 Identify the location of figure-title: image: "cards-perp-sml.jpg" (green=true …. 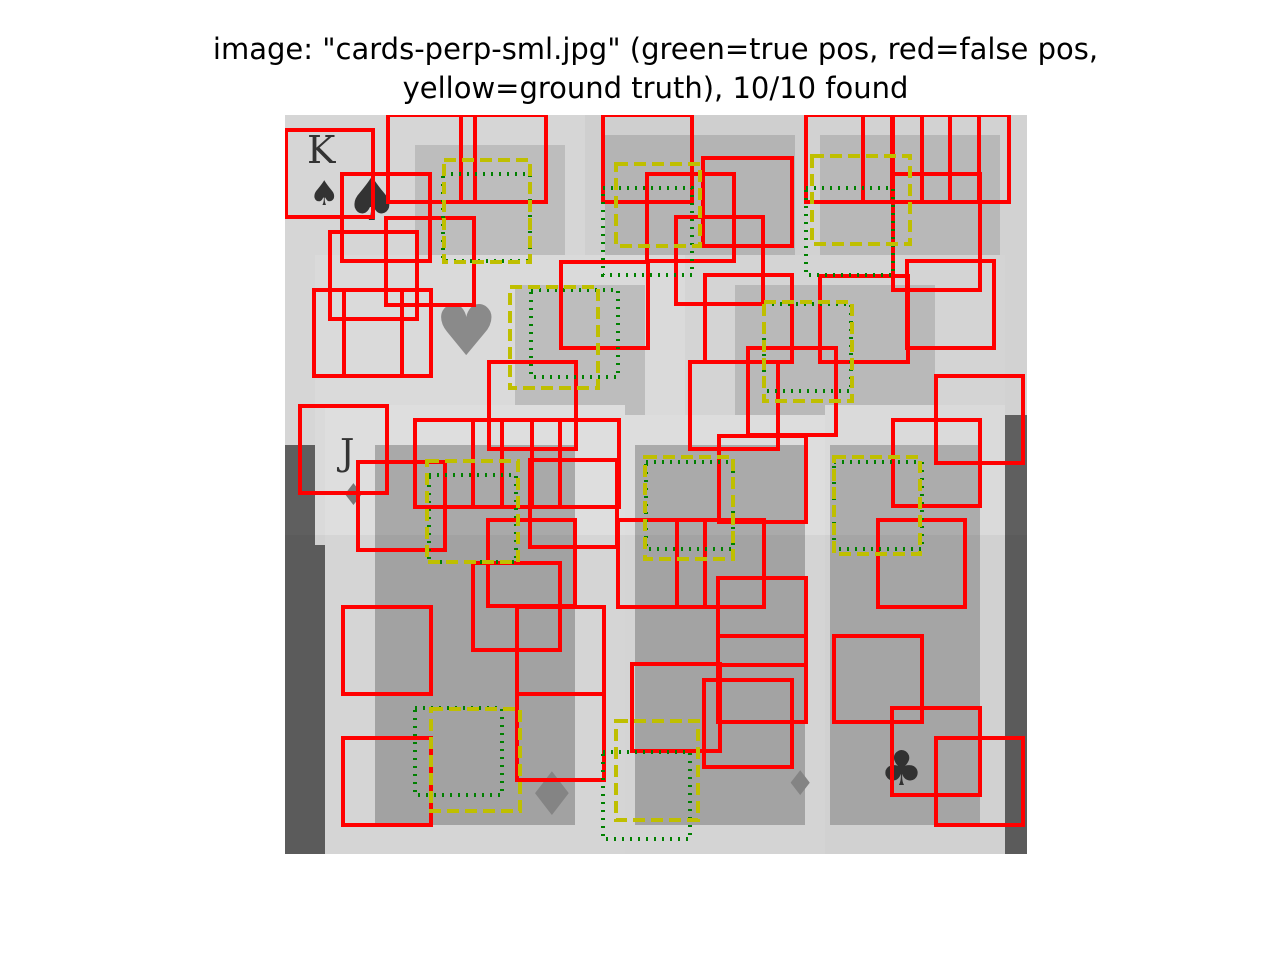
(640, 69).